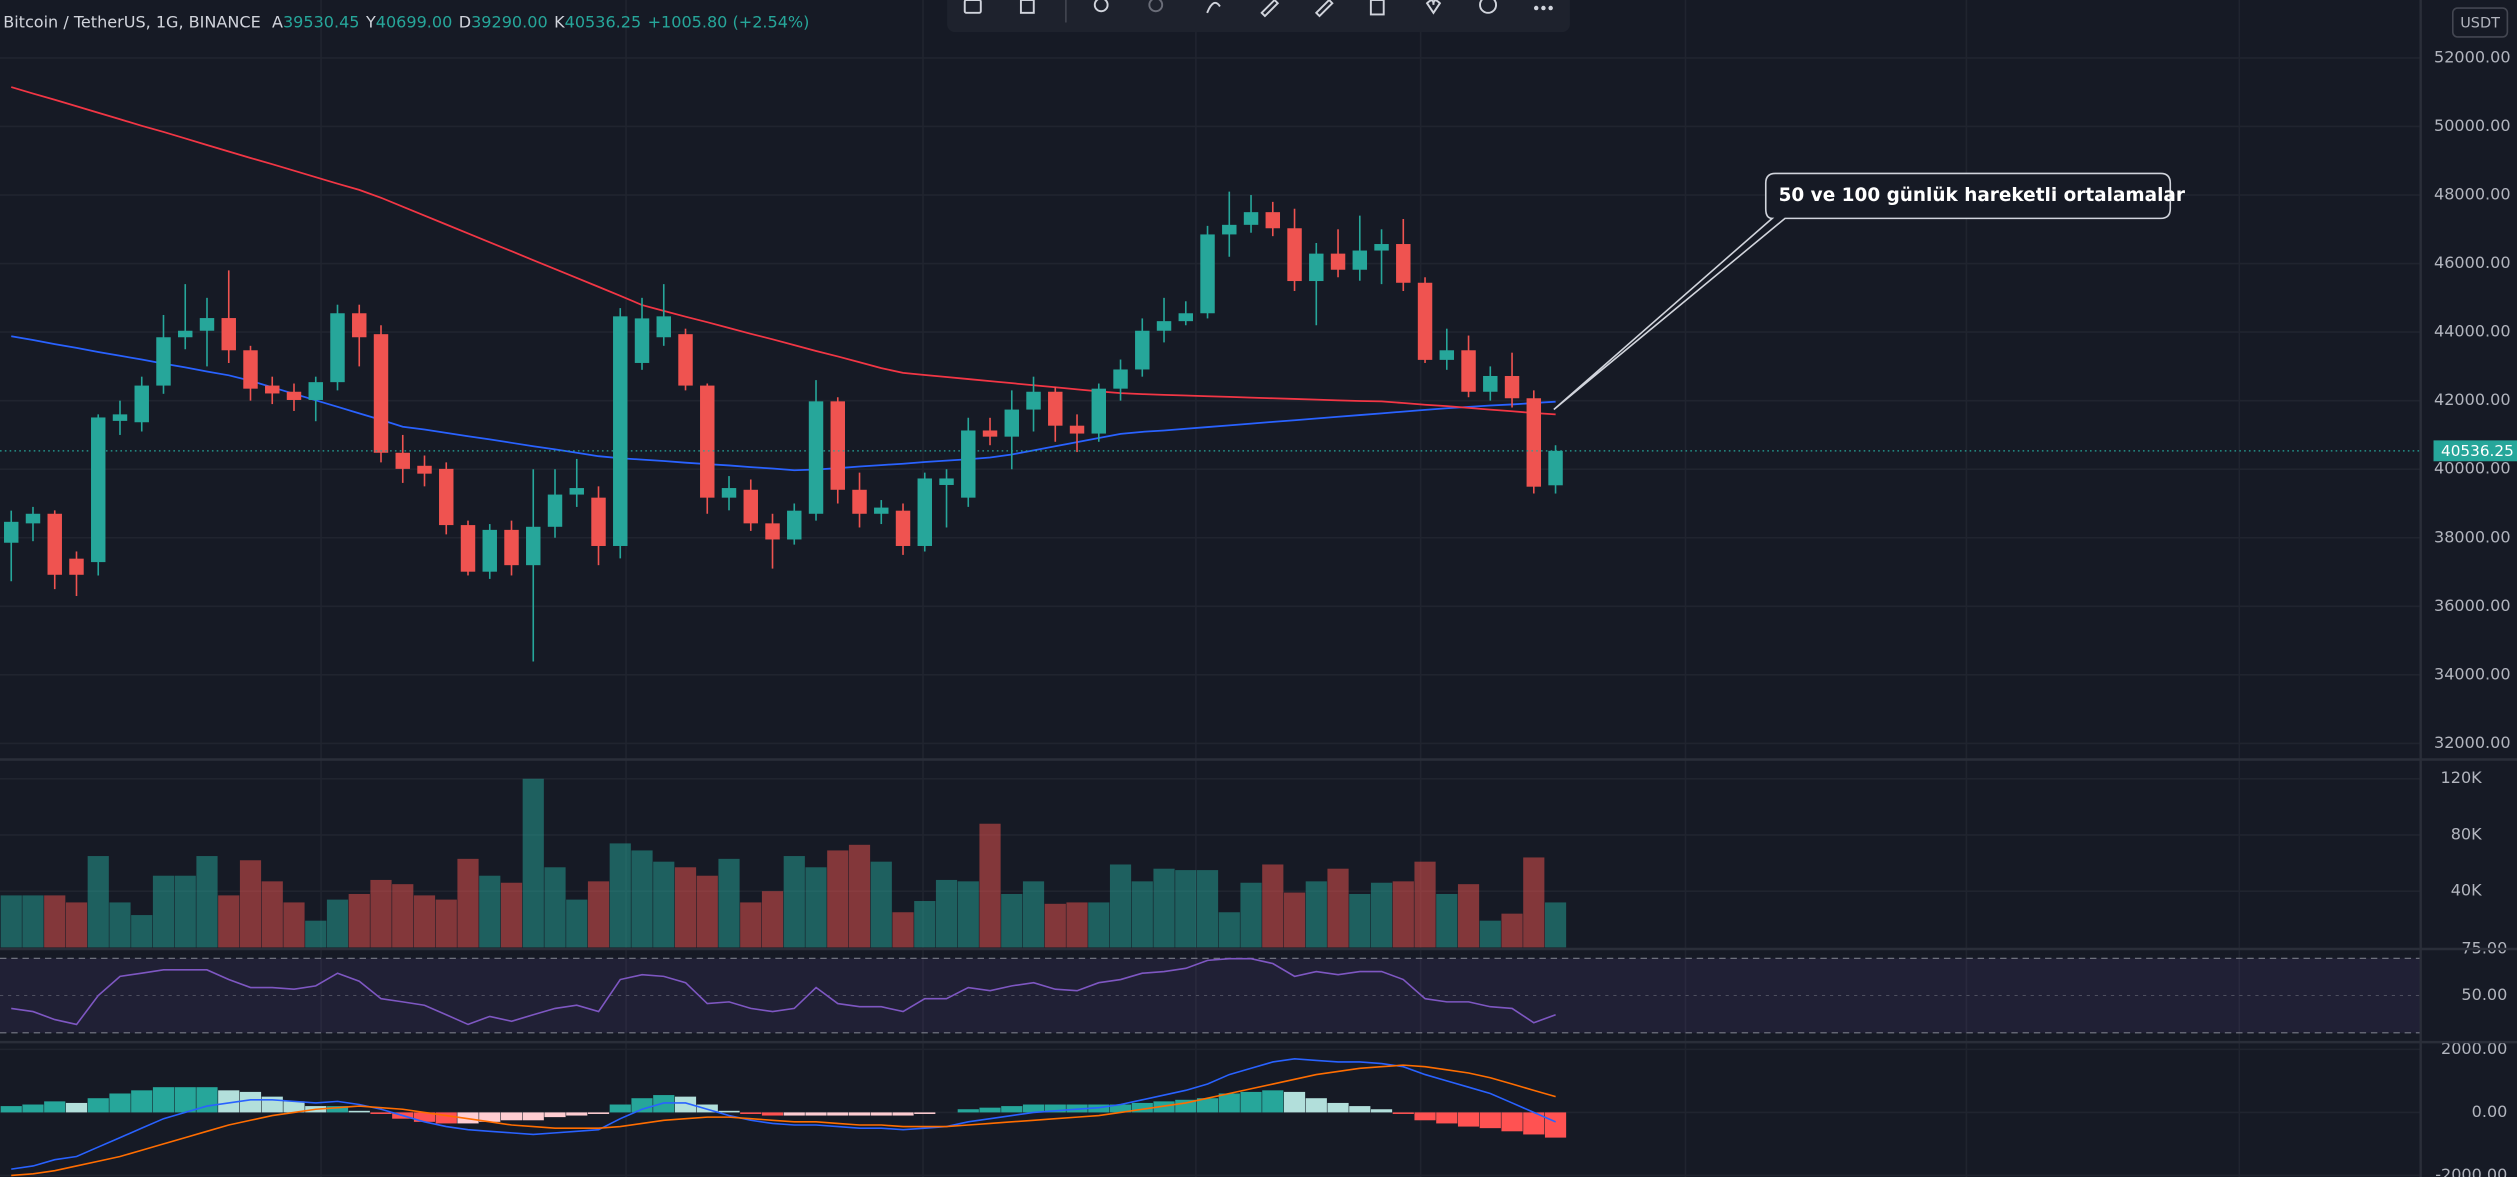 The width and height of the screenshot is (2517, 1177). Describe the element at coordinates (414, 21) in the screenshot. I see `ohlc-value: 40699.00` at that location.